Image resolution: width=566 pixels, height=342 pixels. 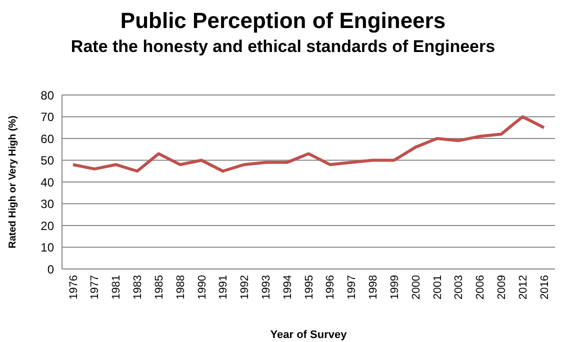 I want to click on x-tick-label: 1981, so click(x=116, y=287).